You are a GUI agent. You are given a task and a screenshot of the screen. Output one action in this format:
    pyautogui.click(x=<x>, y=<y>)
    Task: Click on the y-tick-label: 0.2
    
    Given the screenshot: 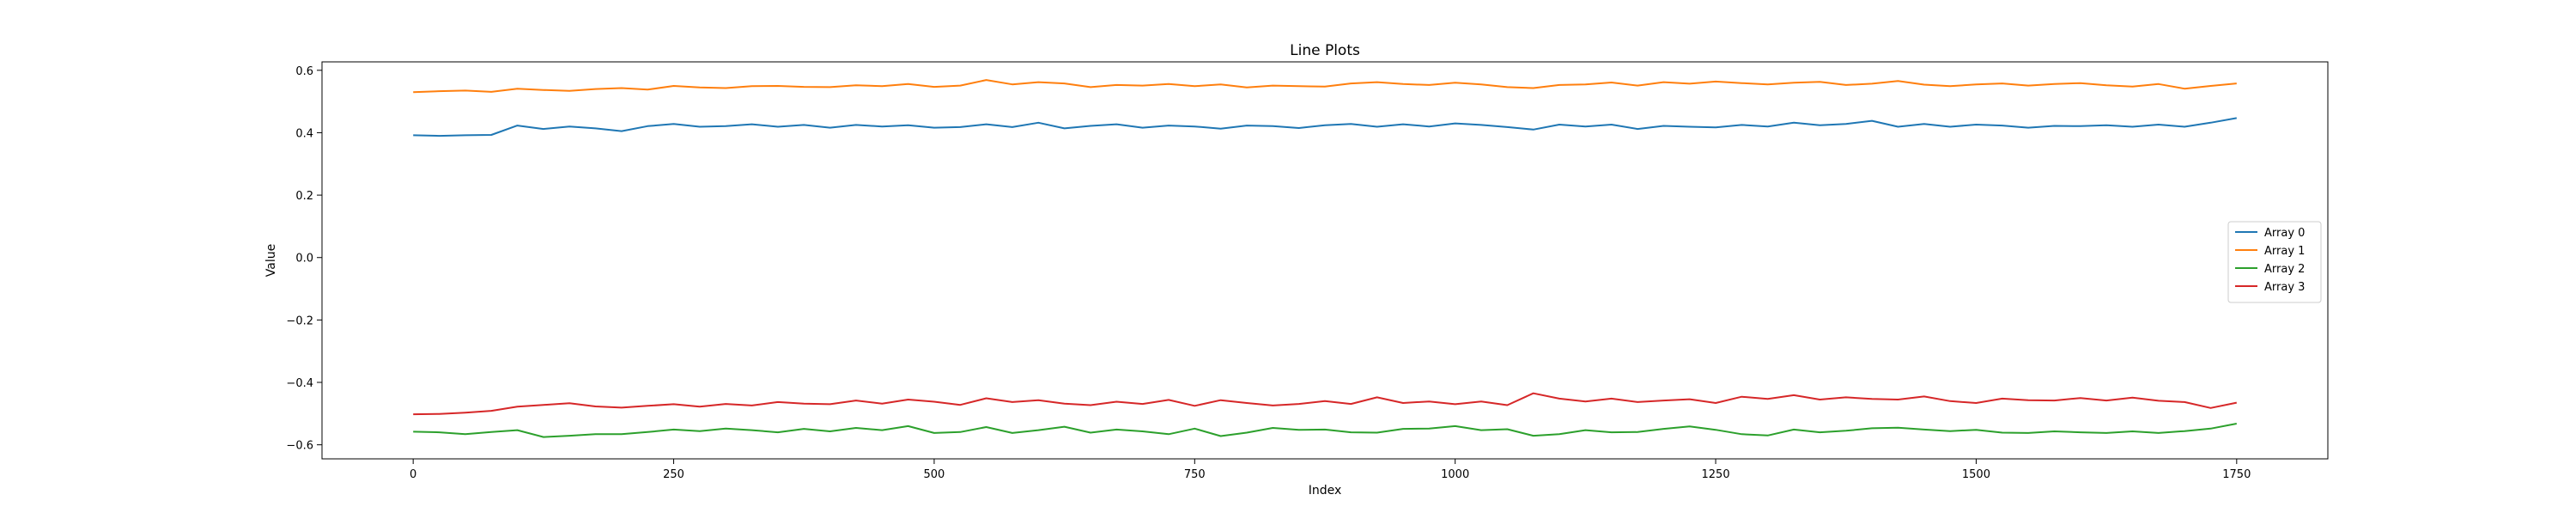 What is the action you would take?
    pyautogui.click(x=304, y=196)
    